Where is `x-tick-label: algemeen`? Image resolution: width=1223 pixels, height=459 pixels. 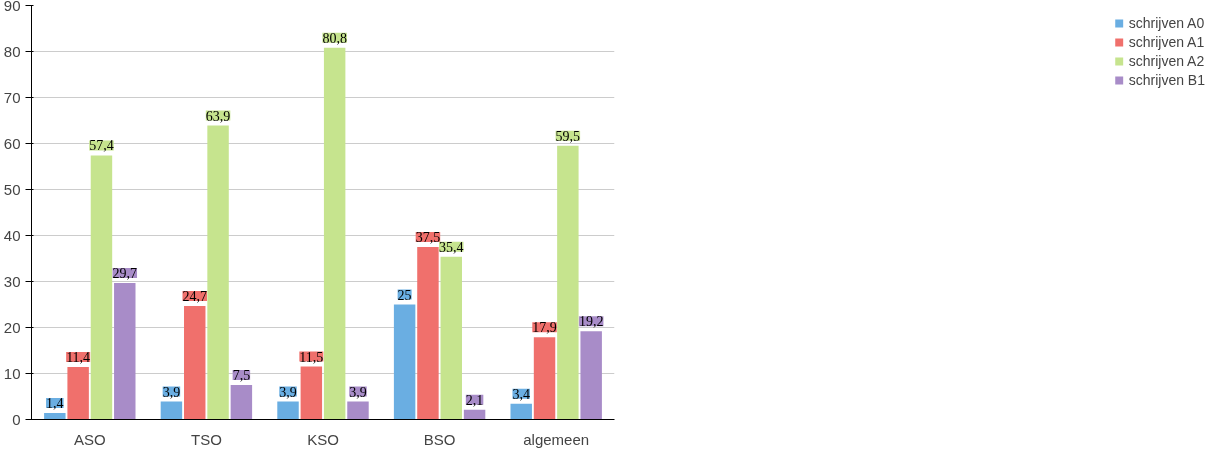 x-tick-label: algemeen is located at coordinates (556, 439).